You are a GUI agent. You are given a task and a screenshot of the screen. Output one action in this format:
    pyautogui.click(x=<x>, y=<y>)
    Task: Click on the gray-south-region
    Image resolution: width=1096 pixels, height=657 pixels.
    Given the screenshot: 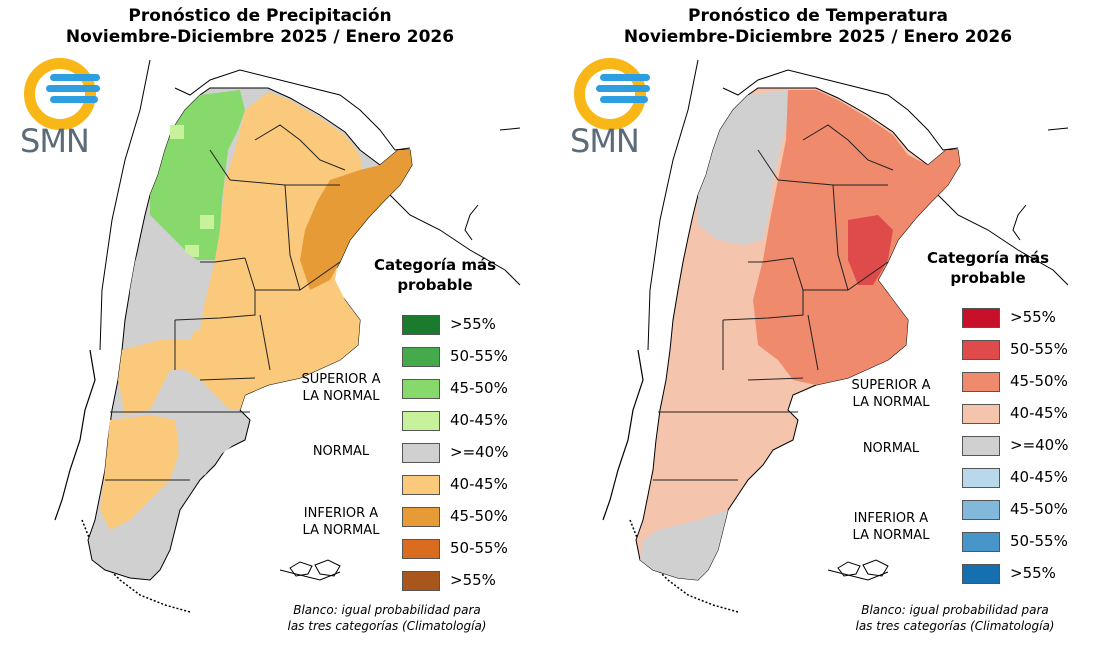 What is the action you would take?
    pyautogui.click(x=684, y=545)
    